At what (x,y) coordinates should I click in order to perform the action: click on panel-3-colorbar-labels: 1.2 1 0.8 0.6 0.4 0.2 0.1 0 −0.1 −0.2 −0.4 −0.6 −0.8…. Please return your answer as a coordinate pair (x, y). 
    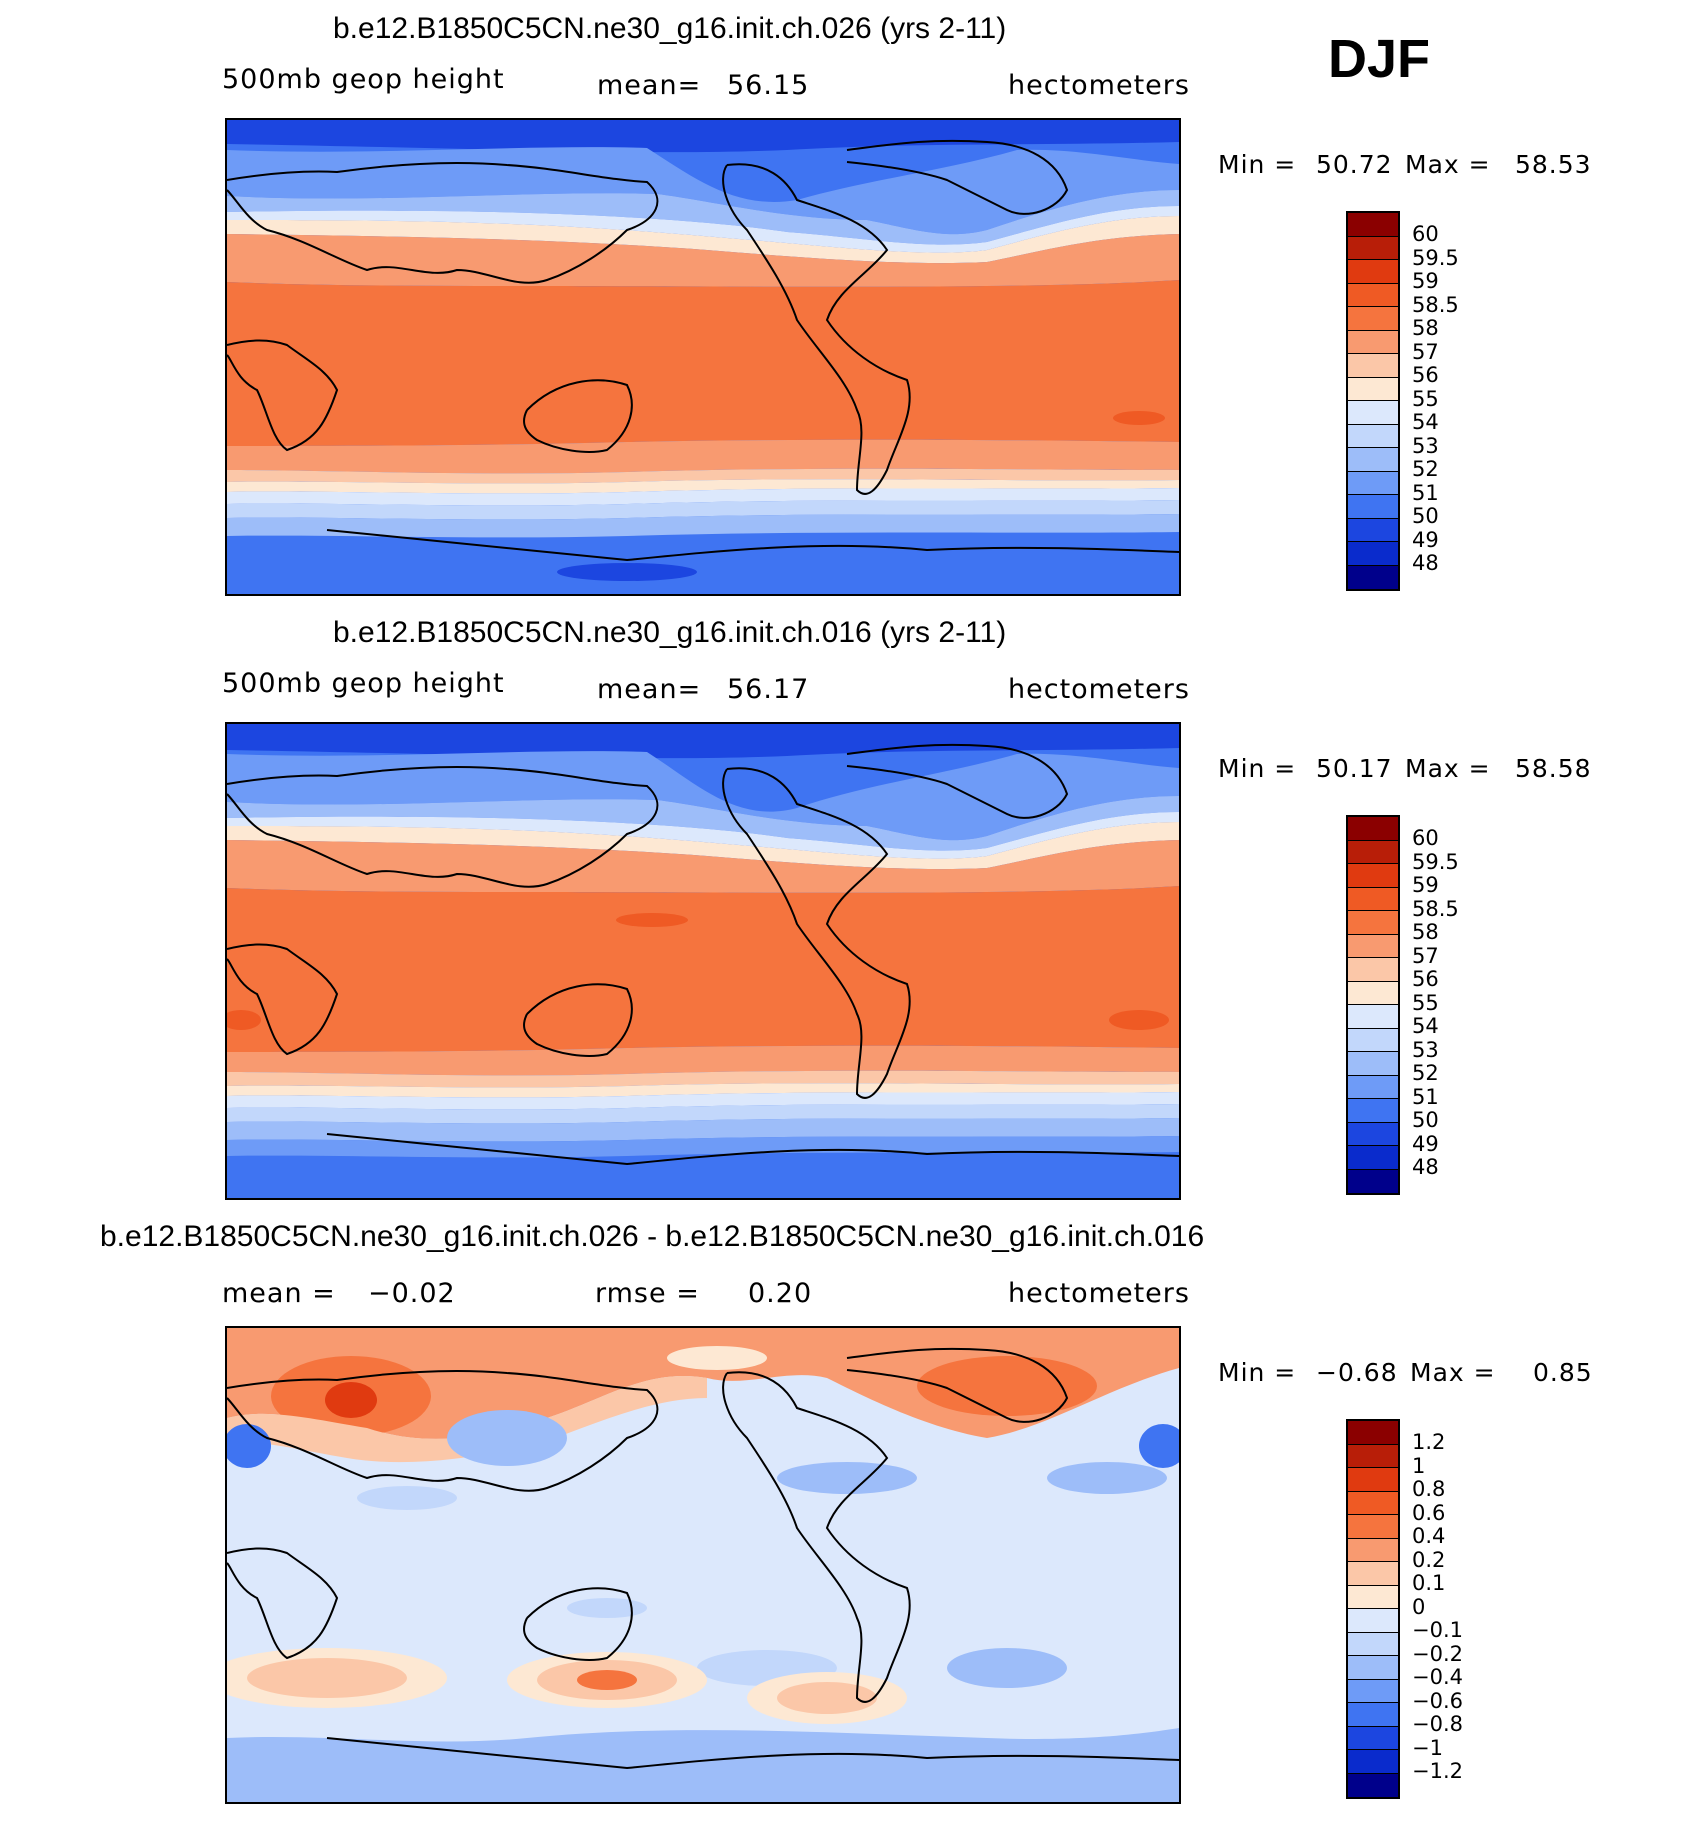
    Looking at the image, I should click on (1437, 1607).